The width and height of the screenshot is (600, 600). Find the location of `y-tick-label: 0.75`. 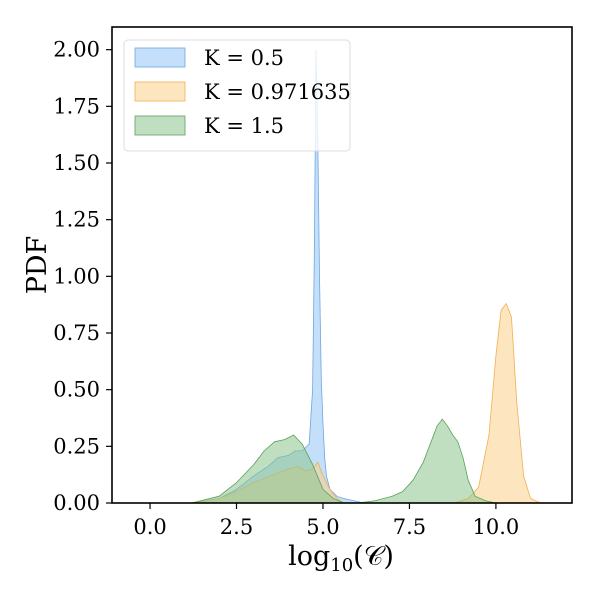

y-tick-label: 0.75 is located at coordinates (76, 333).